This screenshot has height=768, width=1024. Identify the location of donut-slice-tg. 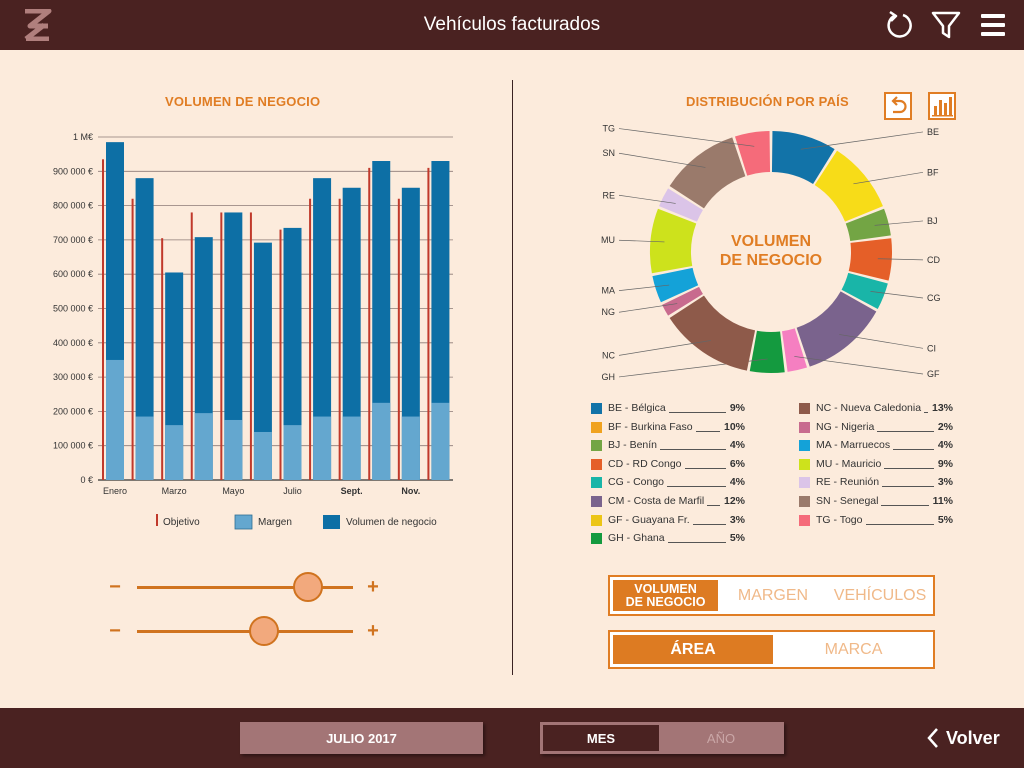
(752, 153).